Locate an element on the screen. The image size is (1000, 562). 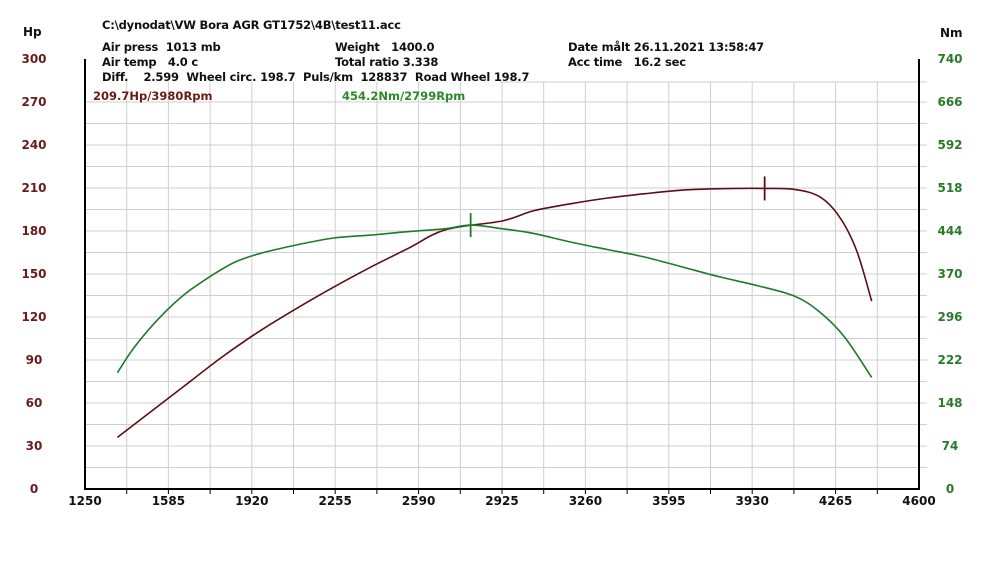
left-y-tick-label: 300 is located at coordinates (34, 59).